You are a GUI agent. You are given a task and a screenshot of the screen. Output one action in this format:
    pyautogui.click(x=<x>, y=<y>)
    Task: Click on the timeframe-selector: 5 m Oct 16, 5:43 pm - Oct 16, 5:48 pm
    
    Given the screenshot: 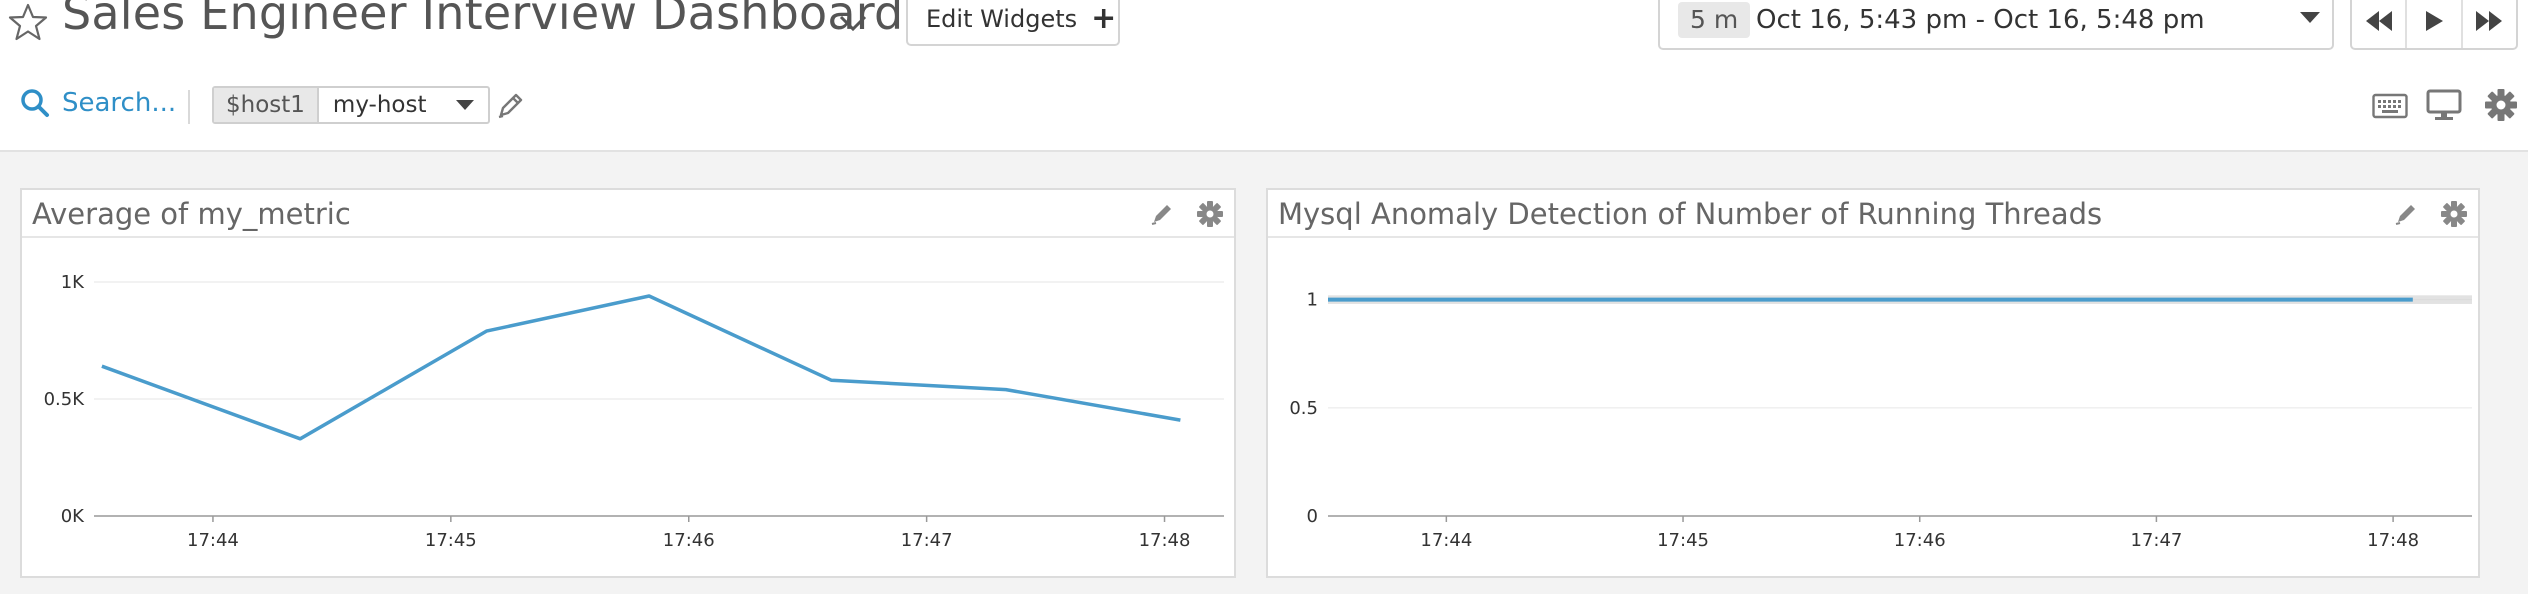 What is the action you would take?
    pyautogui.click(x=1996, y=25)
    